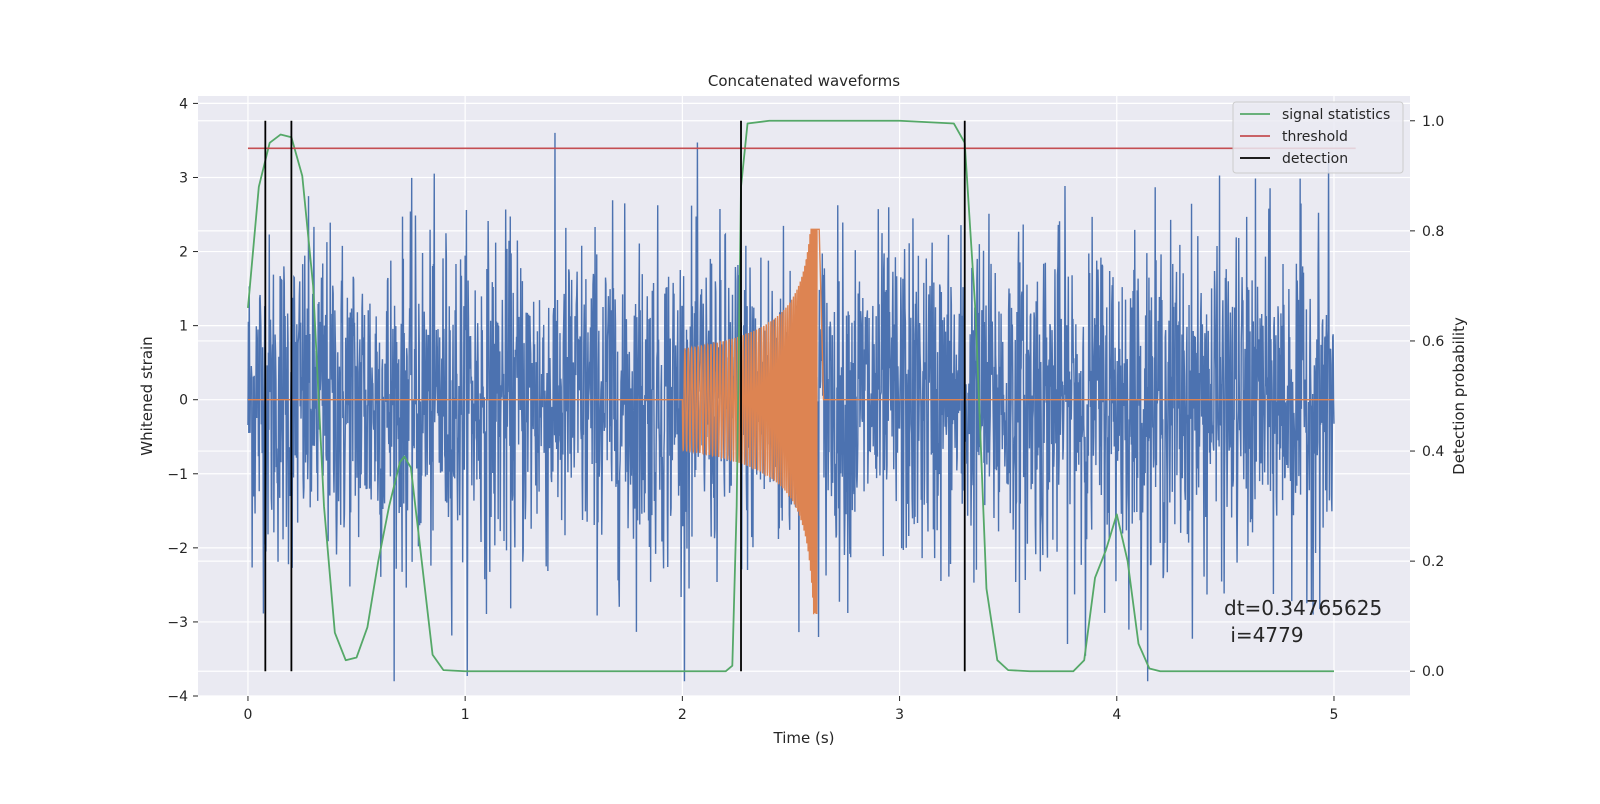  Describe the element at coordinates (177, 549) in the screenshot. I see `y-left-tick-label: −2` at that location.